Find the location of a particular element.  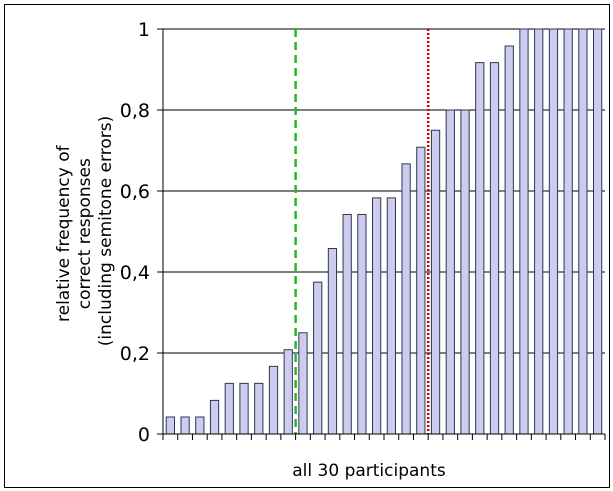

y-tick-label: 0,4 is located at coordinates (135, 273).